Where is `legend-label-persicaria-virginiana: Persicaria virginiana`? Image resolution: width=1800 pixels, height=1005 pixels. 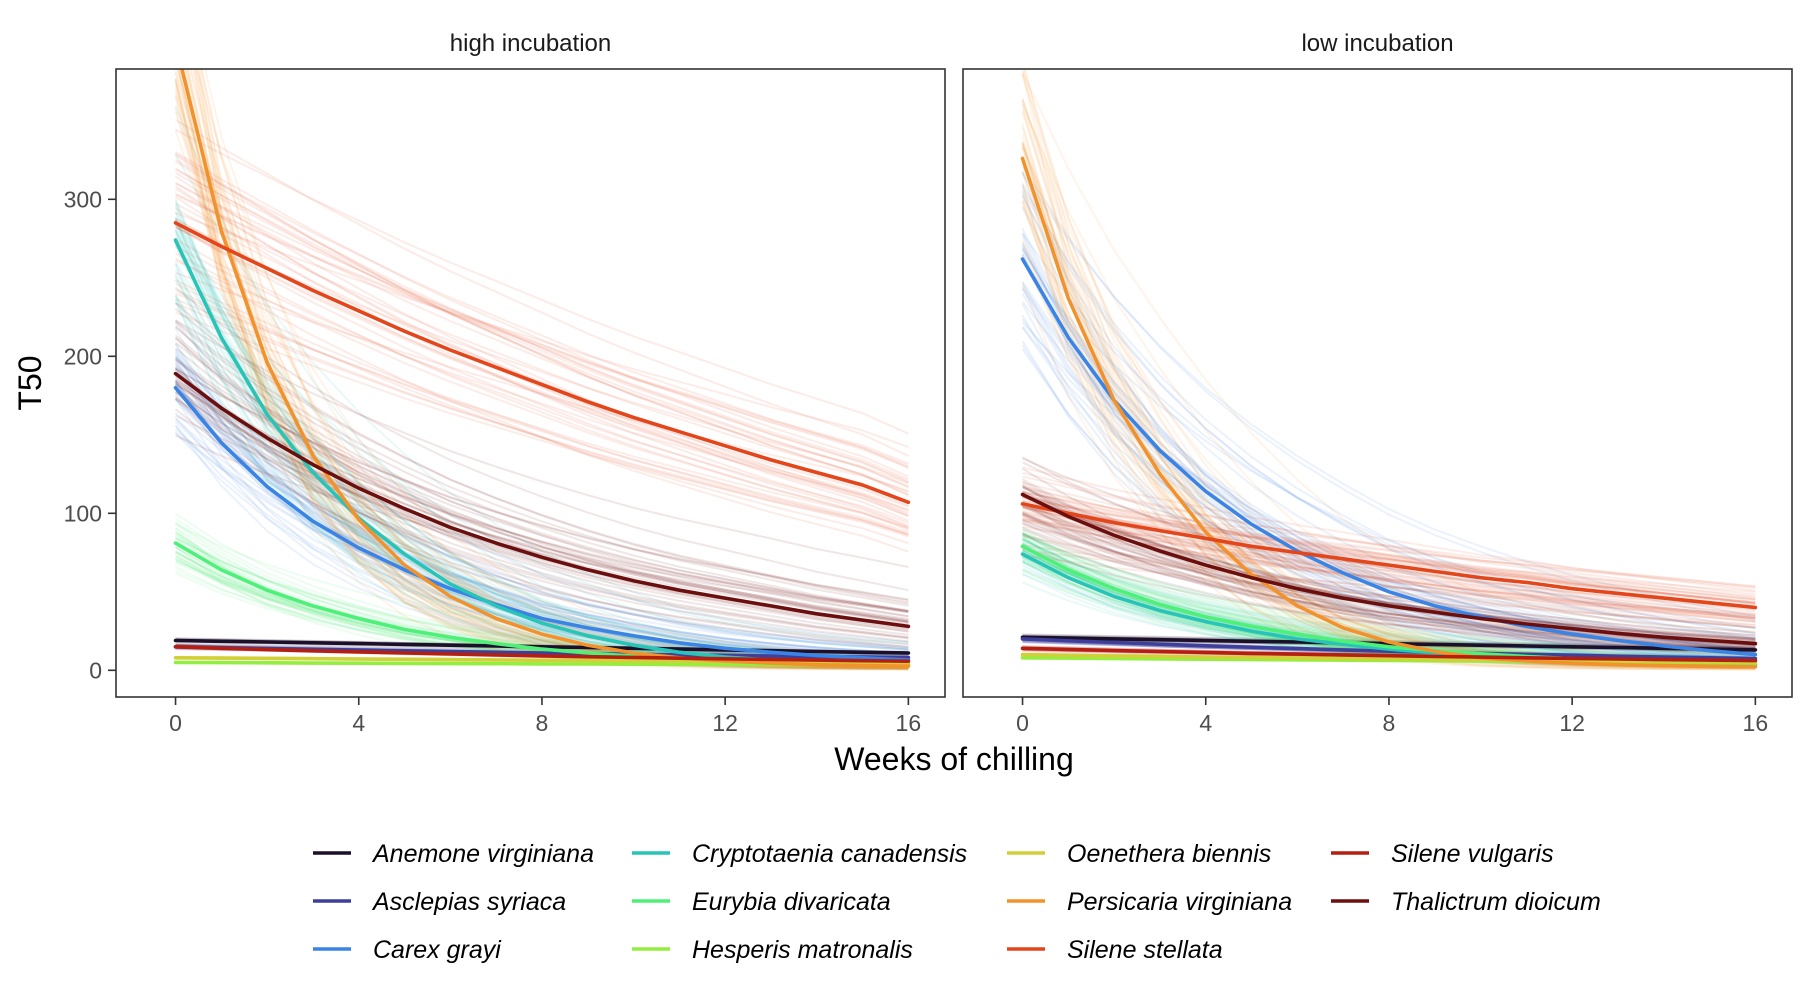 legend-label-persicaria-virginiana: Persicaria virginiana is located at coordinates (1179, 902).